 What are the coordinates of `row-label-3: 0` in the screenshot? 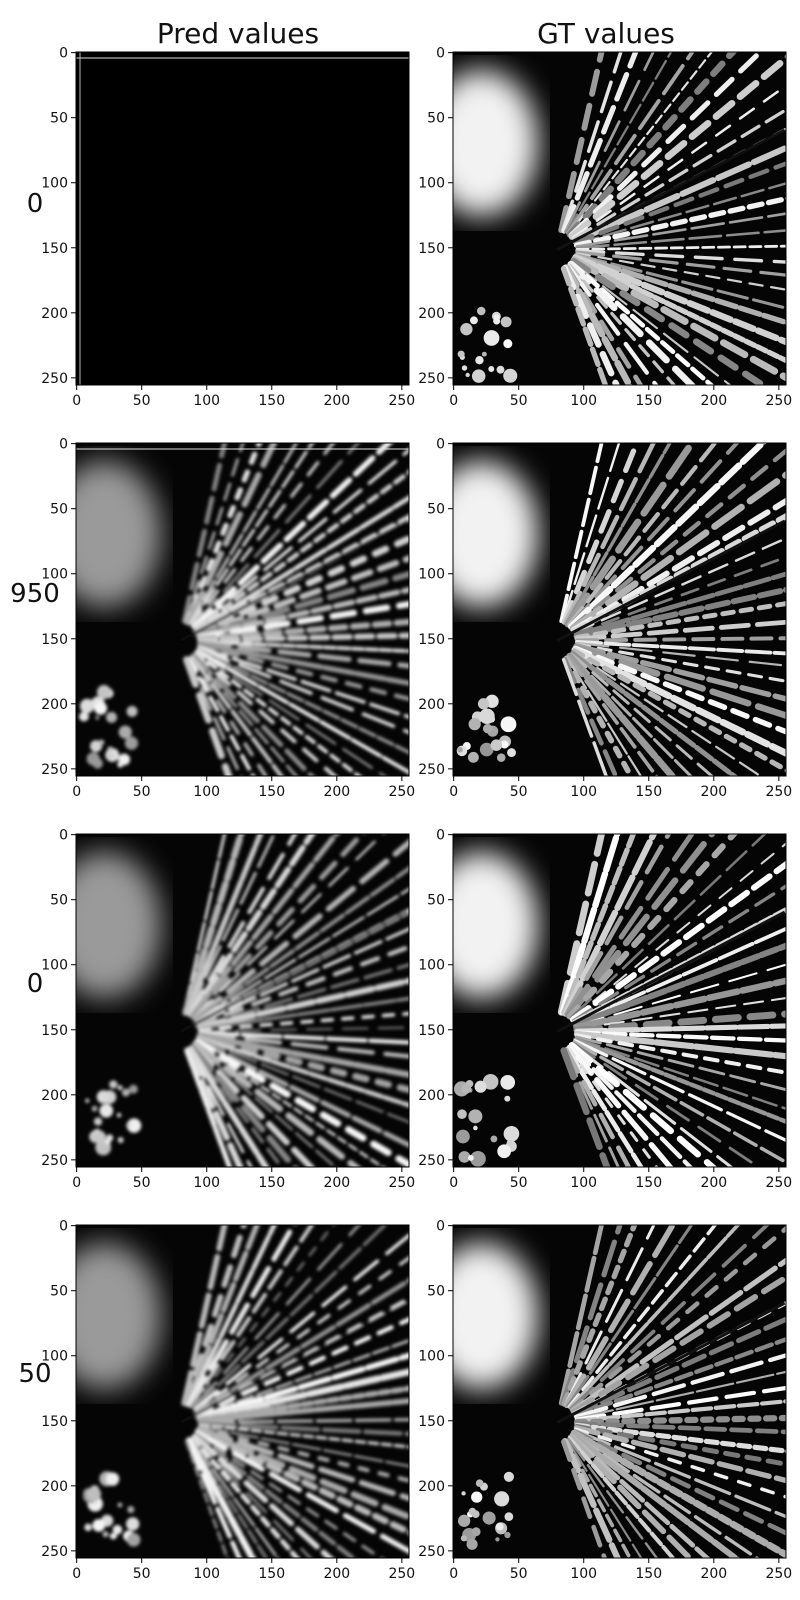 It's located at (35, 984).